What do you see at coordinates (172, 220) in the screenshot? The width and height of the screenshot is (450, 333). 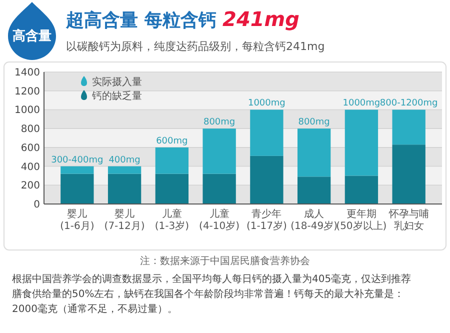 I see `x-tick-label: 儿童 (1-3岁)` at bounding box center [172, 220].